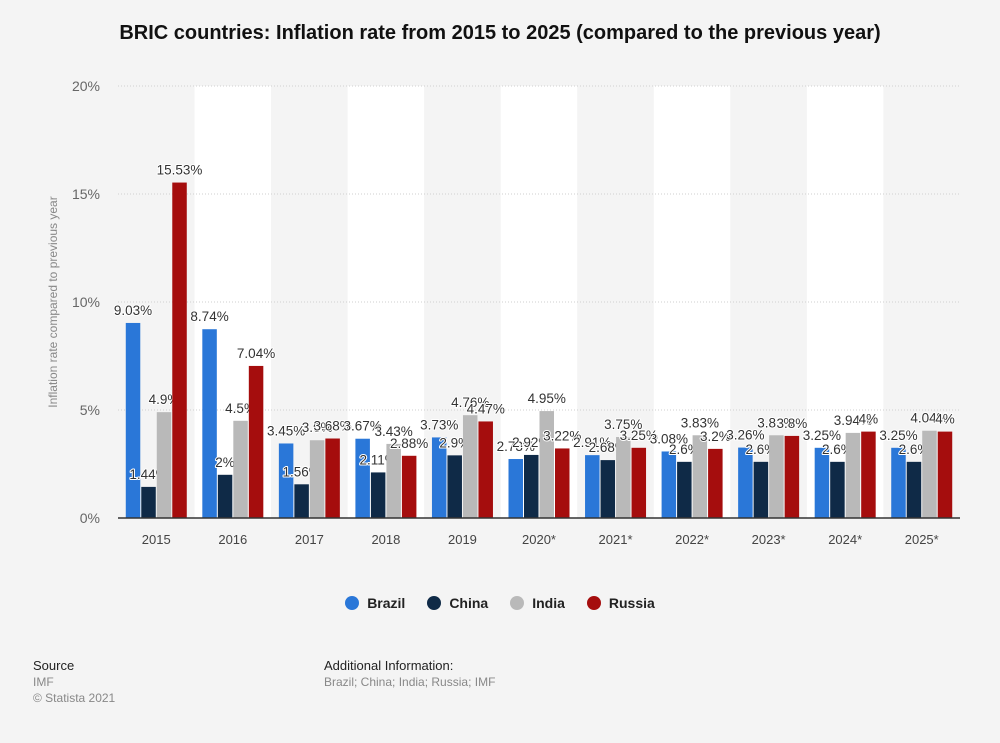  Describe the element at coordinates (74, 698) in the screenshot. I see `copyright: © Statista 2021` at that location.